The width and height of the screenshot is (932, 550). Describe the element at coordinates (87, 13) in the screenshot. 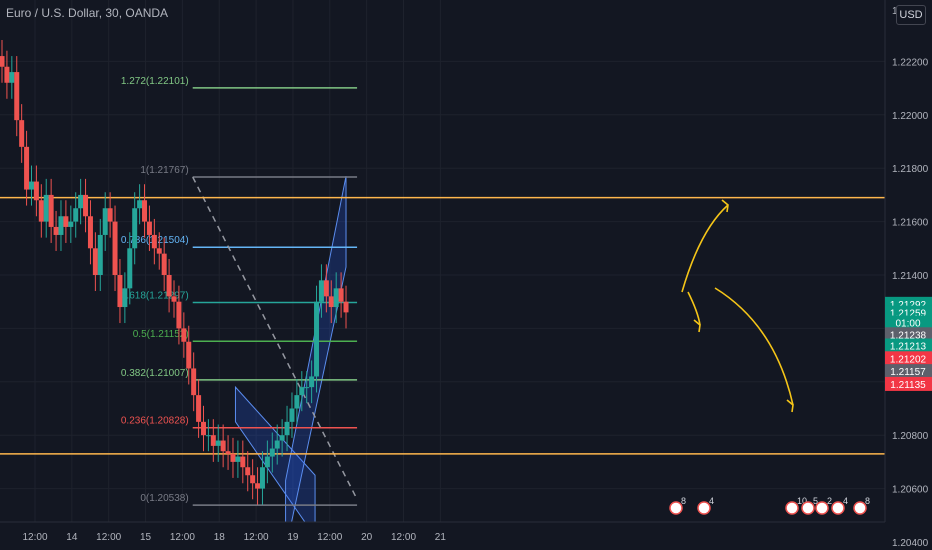

I see `chart-title: Euro / U.S. Dollar, 30, OANDA` at that location.